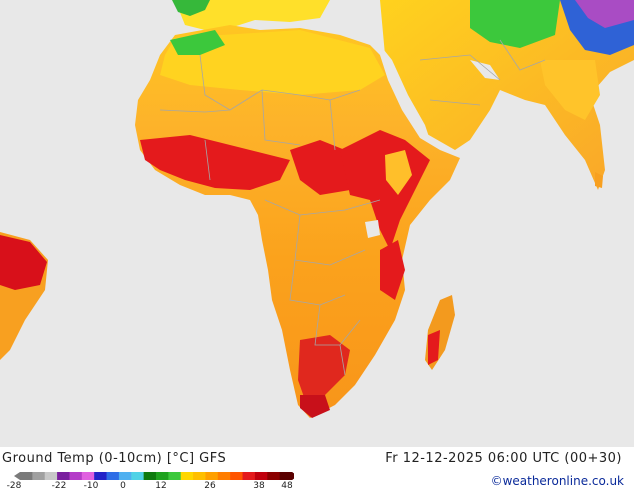  I want to click on scale-tick: 26, so click(210, 486).